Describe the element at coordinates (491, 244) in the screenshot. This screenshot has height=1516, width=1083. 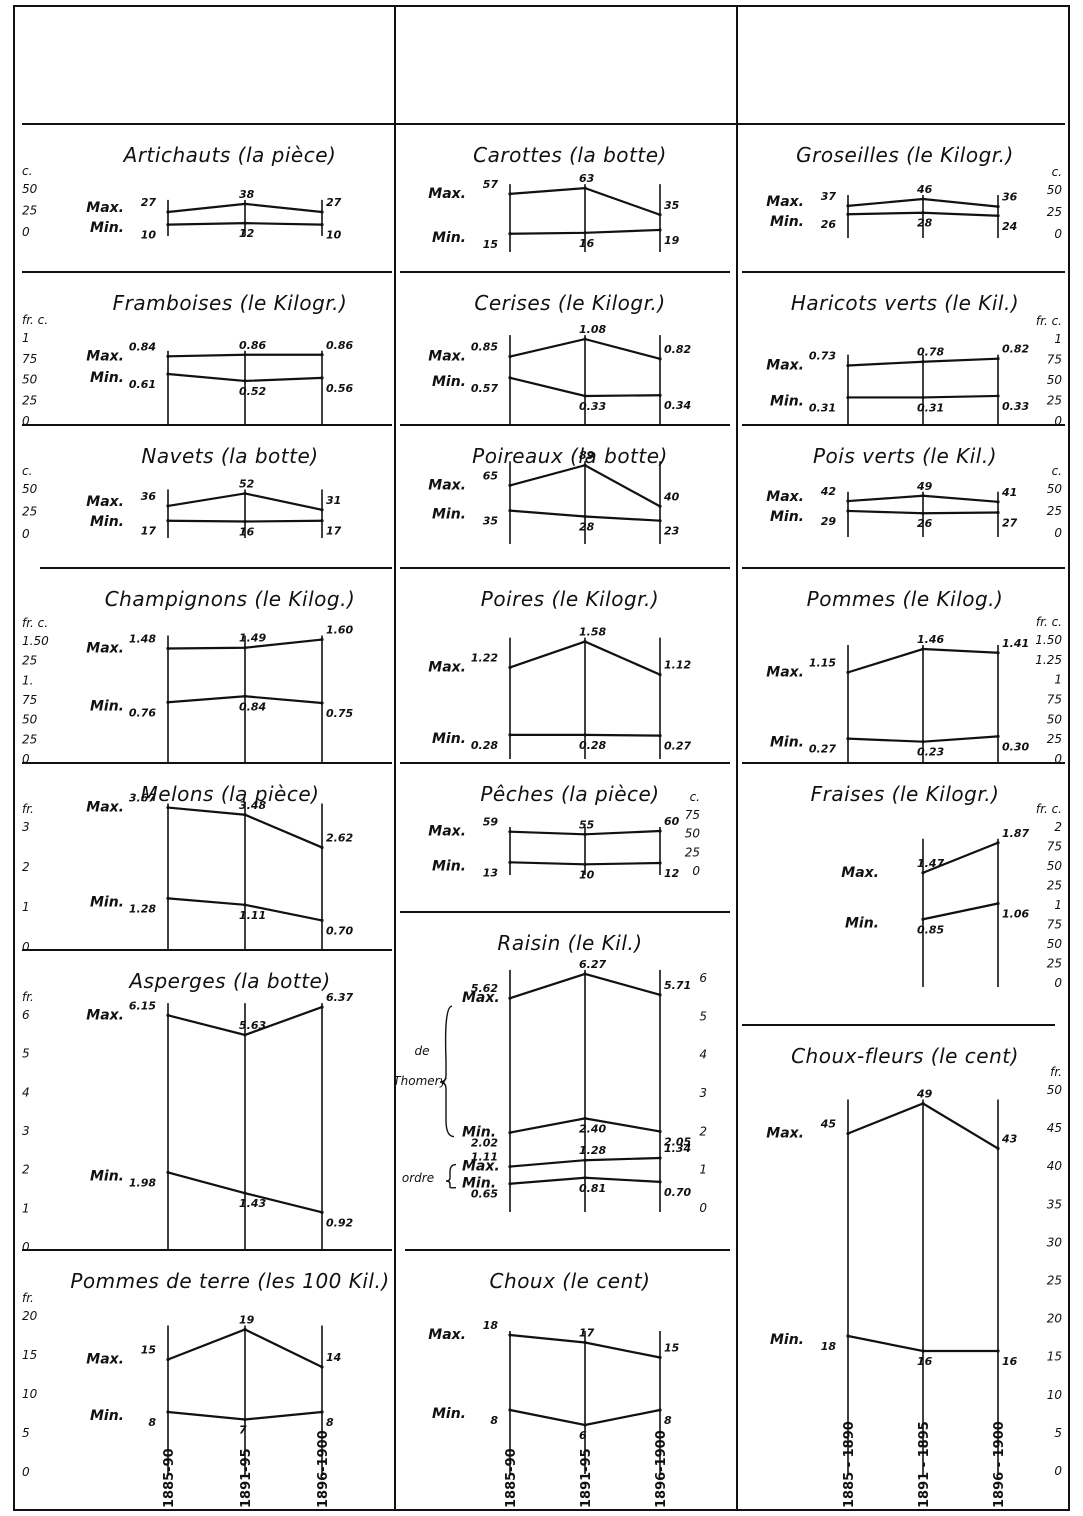
I see `data-label: 15` at that location.